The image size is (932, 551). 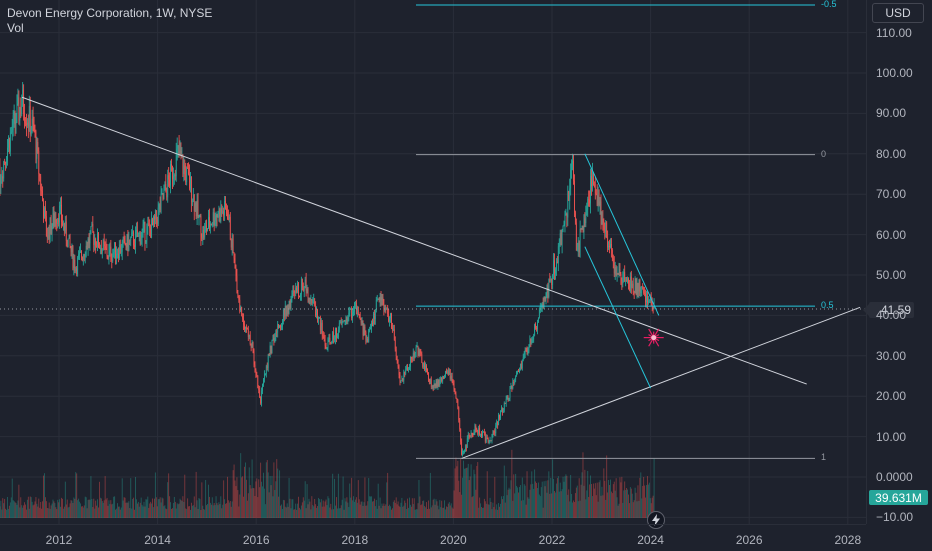 What do you see at coordinates (894, 33) in the screenshot?
I see `price-axis-label: 110.00` at bounding box center [894, 33].